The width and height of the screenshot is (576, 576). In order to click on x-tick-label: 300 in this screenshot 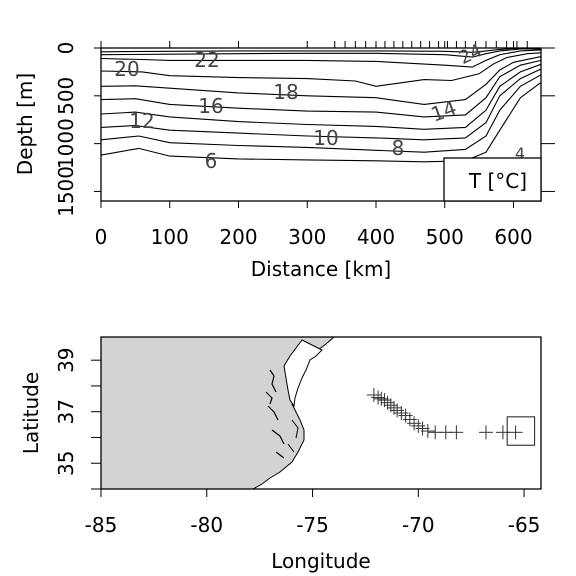, I will do `click(307, 237)`.